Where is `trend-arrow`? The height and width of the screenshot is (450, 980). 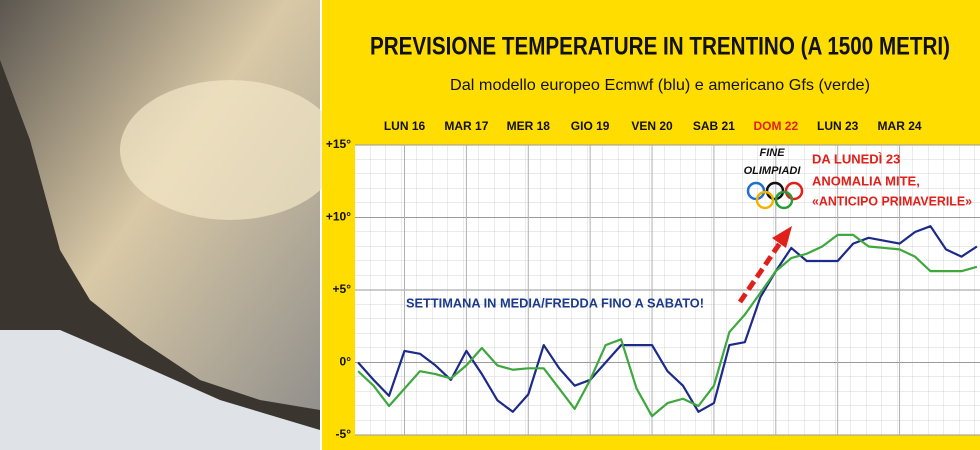 trend-arrow is located at coordinates (764, 265).